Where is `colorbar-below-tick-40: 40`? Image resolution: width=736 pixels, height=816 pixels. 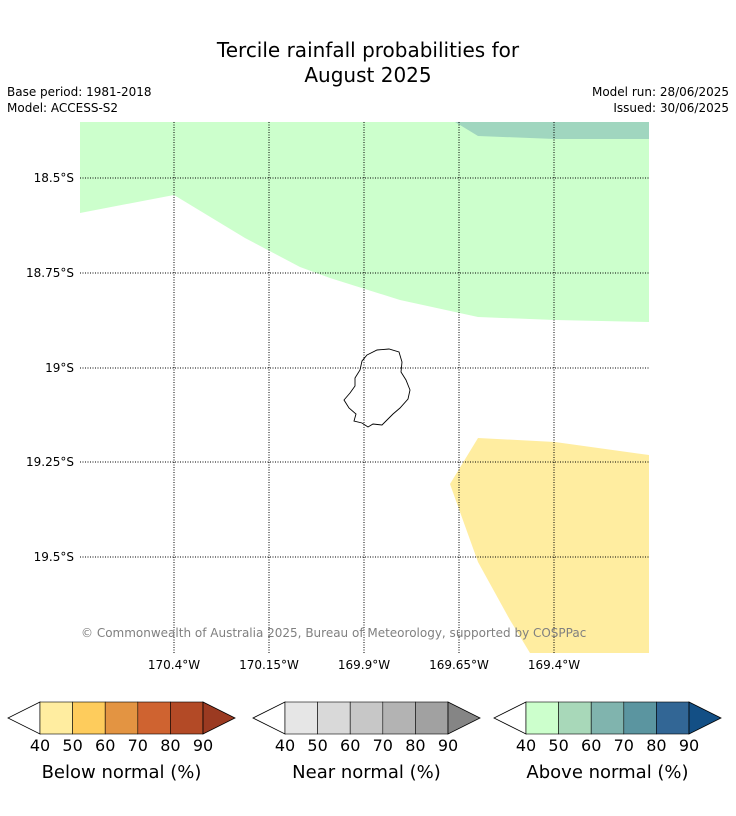
colorbar-below-tick-40: 40 is located at coordinates (40, 745).